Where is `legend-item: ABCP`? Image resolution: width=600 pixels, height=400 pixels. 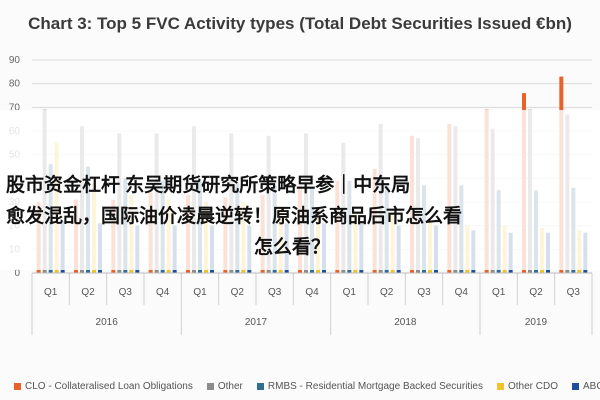
legend-item: ABCP is located at coordinates (586, 386).